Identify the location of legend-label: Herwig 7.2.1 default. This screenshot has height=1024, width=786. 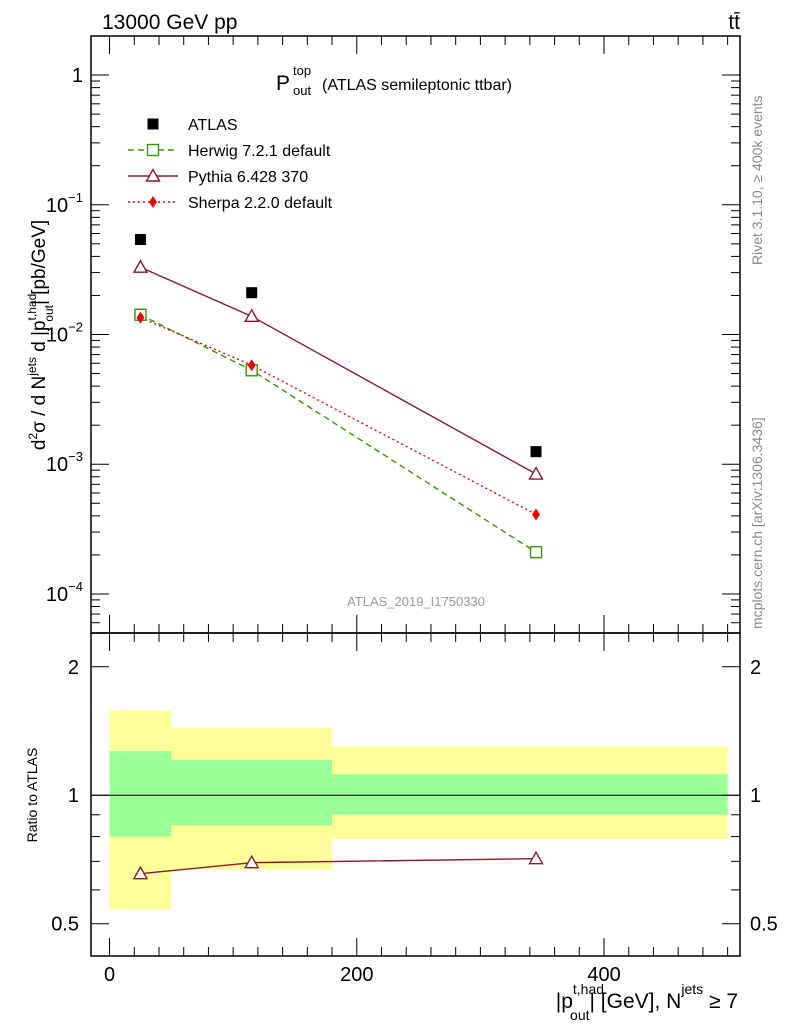
(259, 151).